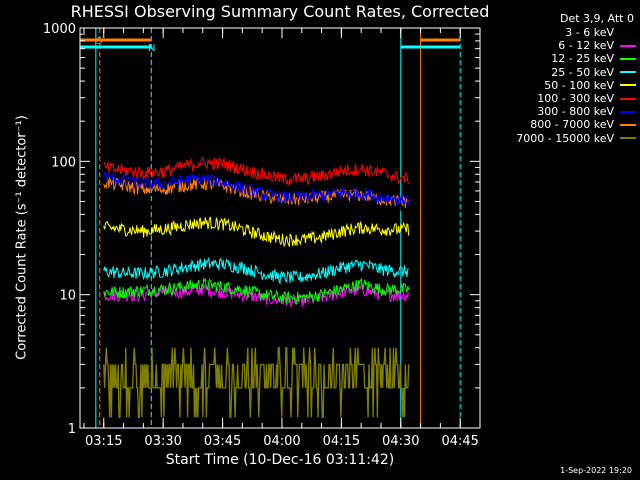 The height and width of the screenshot is (480, 640). I want to click on x-axis-label: Start Time (10-Dec-16 03:11:42), so click(280, 460).